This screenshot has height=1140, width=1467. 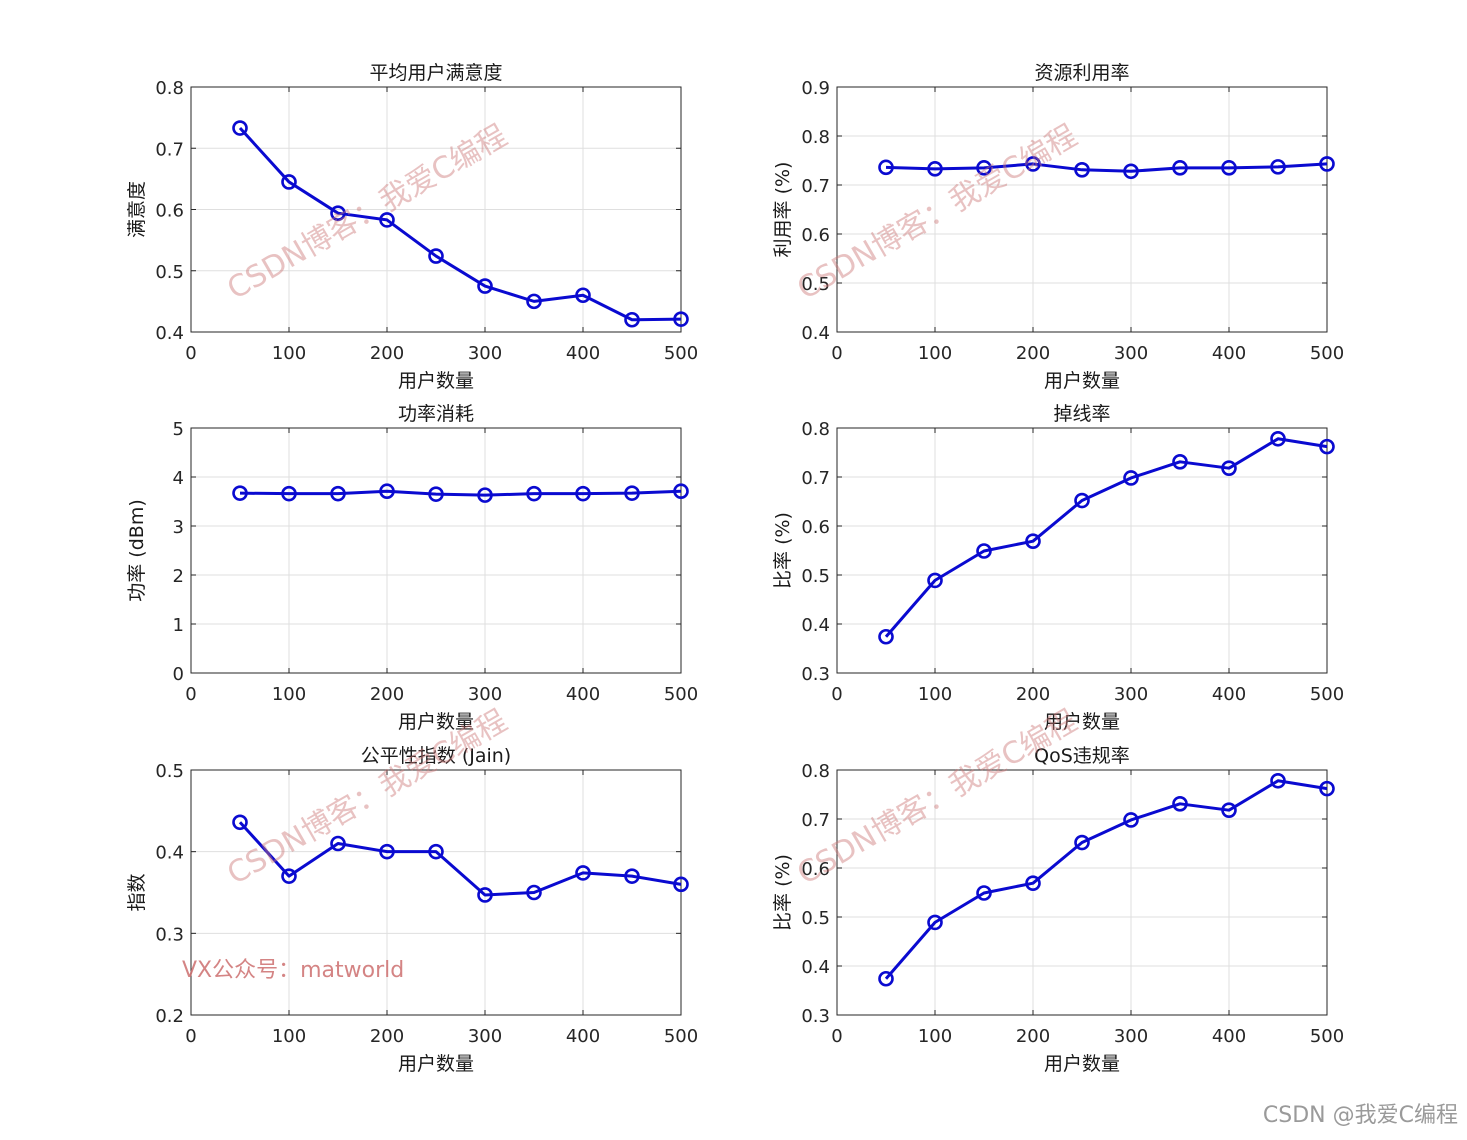 I want to click on y-tick-label: 2, so click(x=178, y=576).